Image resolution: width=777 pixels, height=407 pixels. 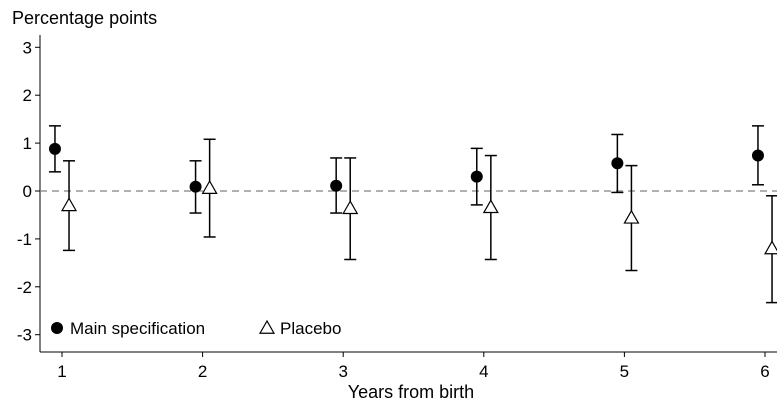 I want to click on legend-item: Main specification, so click(x=128, y=328).